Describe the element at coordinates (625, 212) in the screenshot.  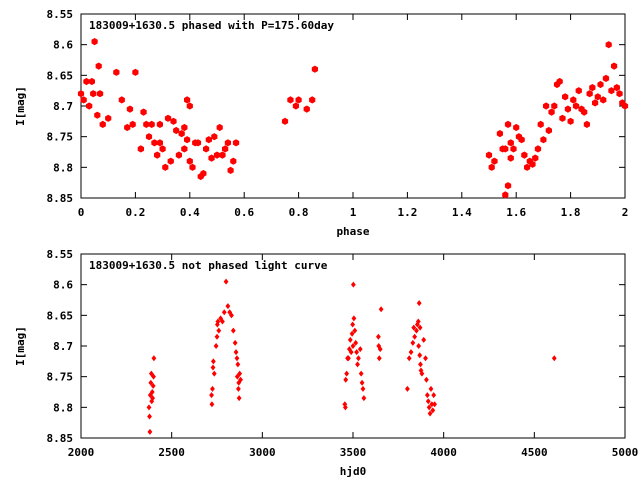
I see `x-tick-label: 2` at that location.